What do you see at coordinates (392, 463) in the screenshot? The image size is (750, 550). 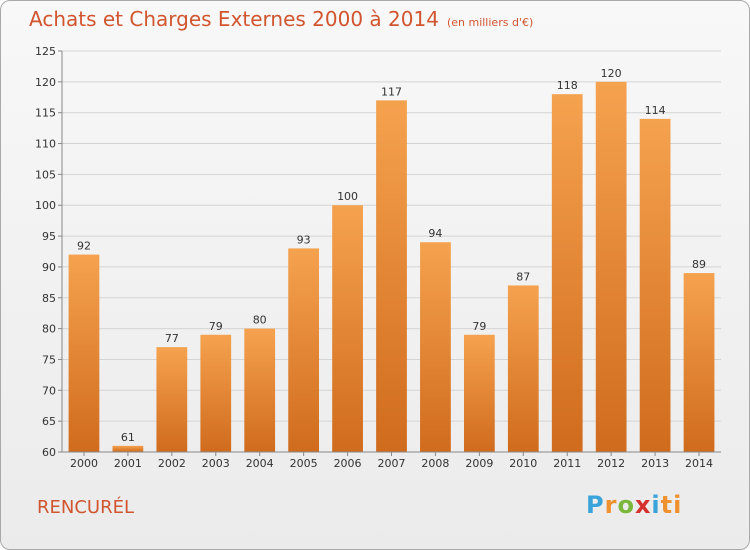 I see `x-tick-label: 2007` at bounding box center [392, 463].